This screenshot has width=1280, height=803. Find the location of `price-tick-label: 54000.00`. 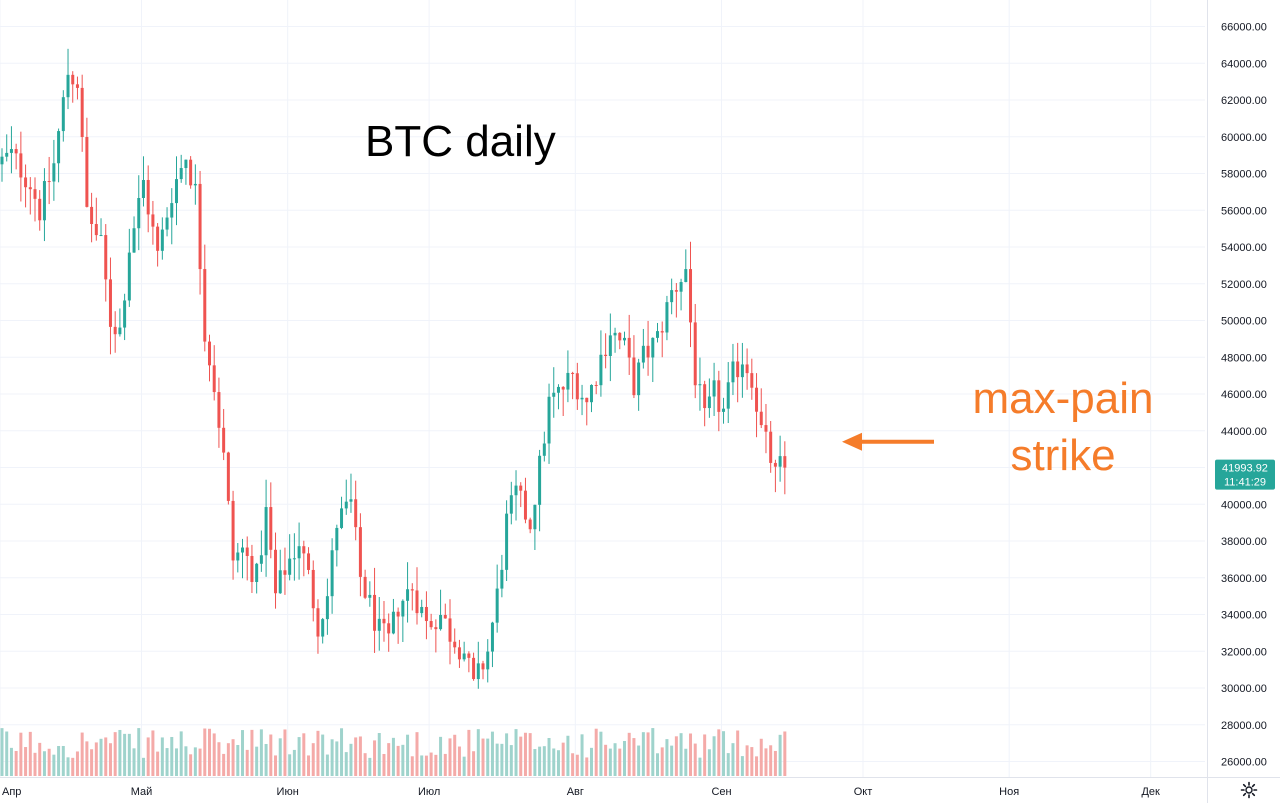

price-tick-label: 54000.00 is located at coordinates (1244, 248).